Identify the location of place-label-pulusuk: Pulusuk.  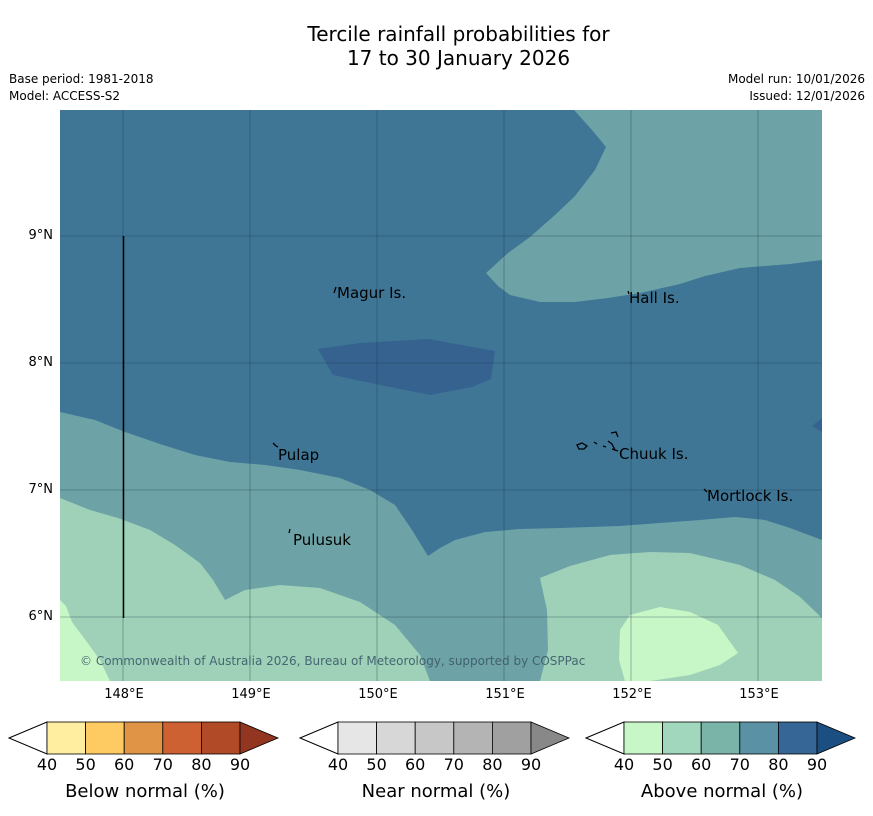
(322, 540).